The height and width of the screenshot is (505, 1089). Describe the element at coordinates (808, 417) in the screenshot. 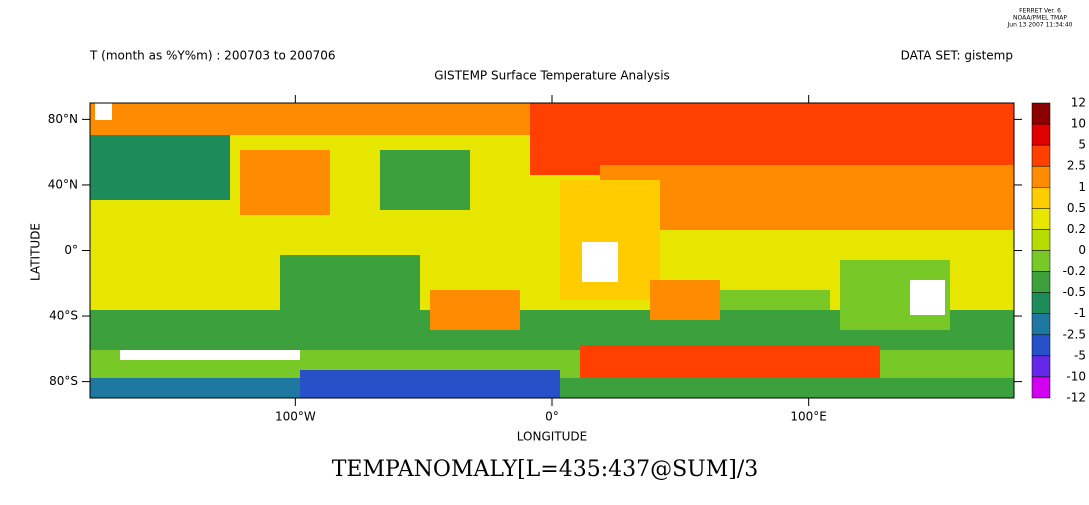

I see `x-tick-label: 100°E` at that location.